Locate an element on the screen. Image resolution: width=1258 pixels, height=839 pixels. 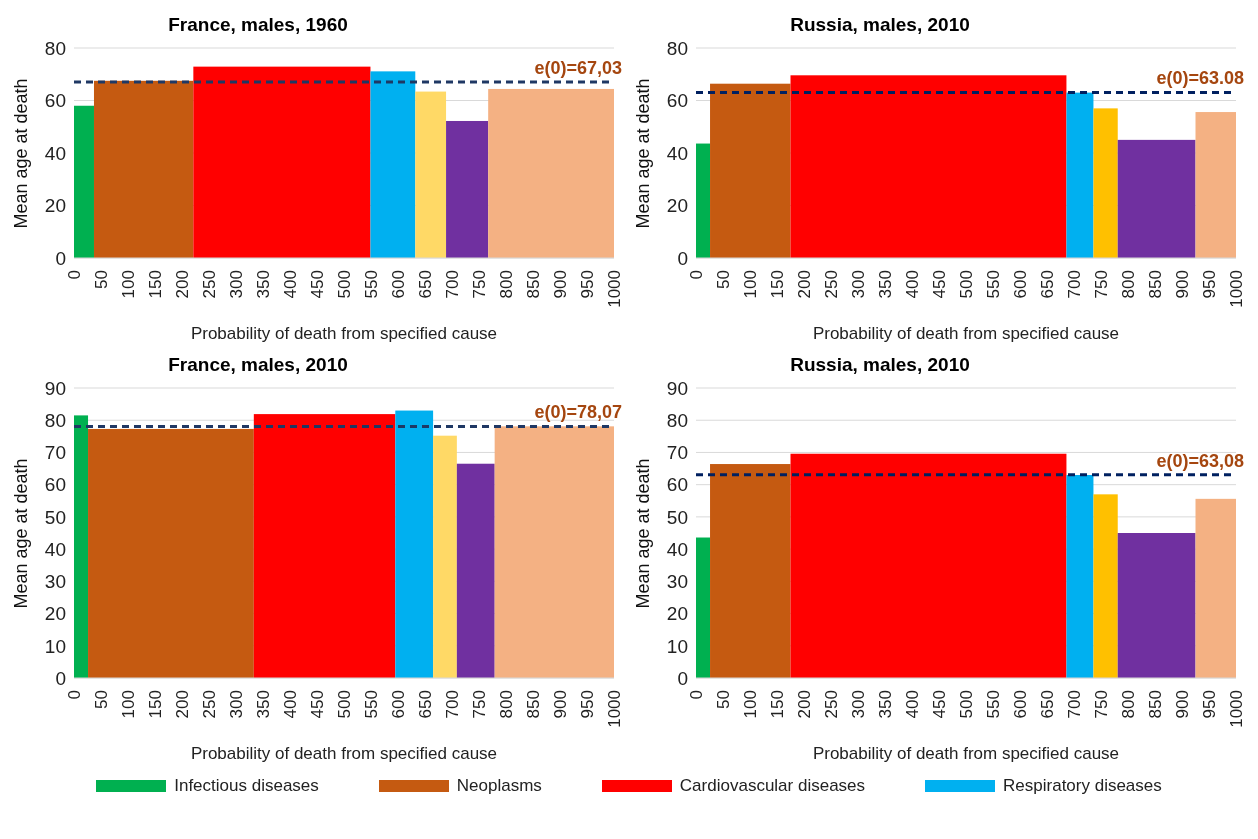
legend-label: Neoplasms is located at coordinates (499, 786).